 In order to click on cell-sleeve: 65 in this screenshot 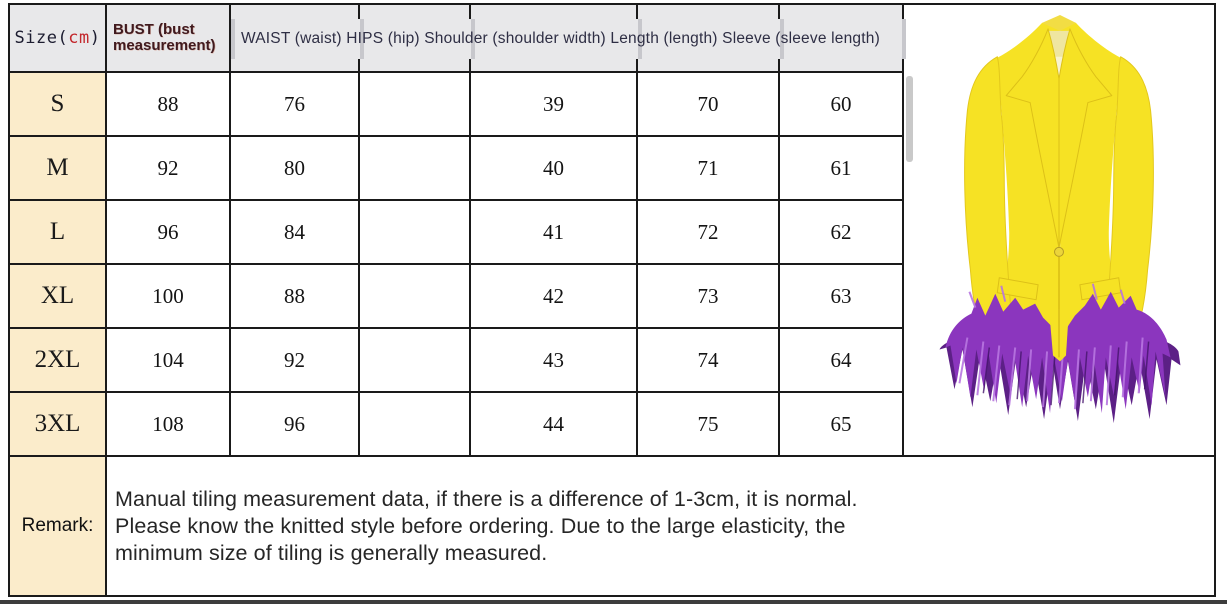, I will do `click(841, 424)`.